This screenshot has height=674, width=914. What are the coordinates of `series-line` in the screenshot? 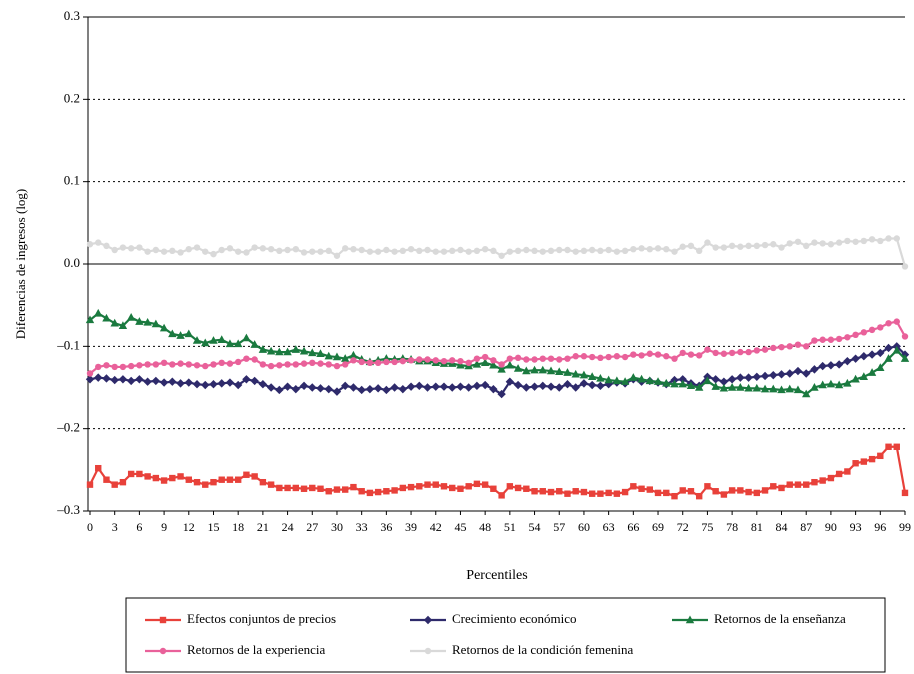 It's located at (498, 471).